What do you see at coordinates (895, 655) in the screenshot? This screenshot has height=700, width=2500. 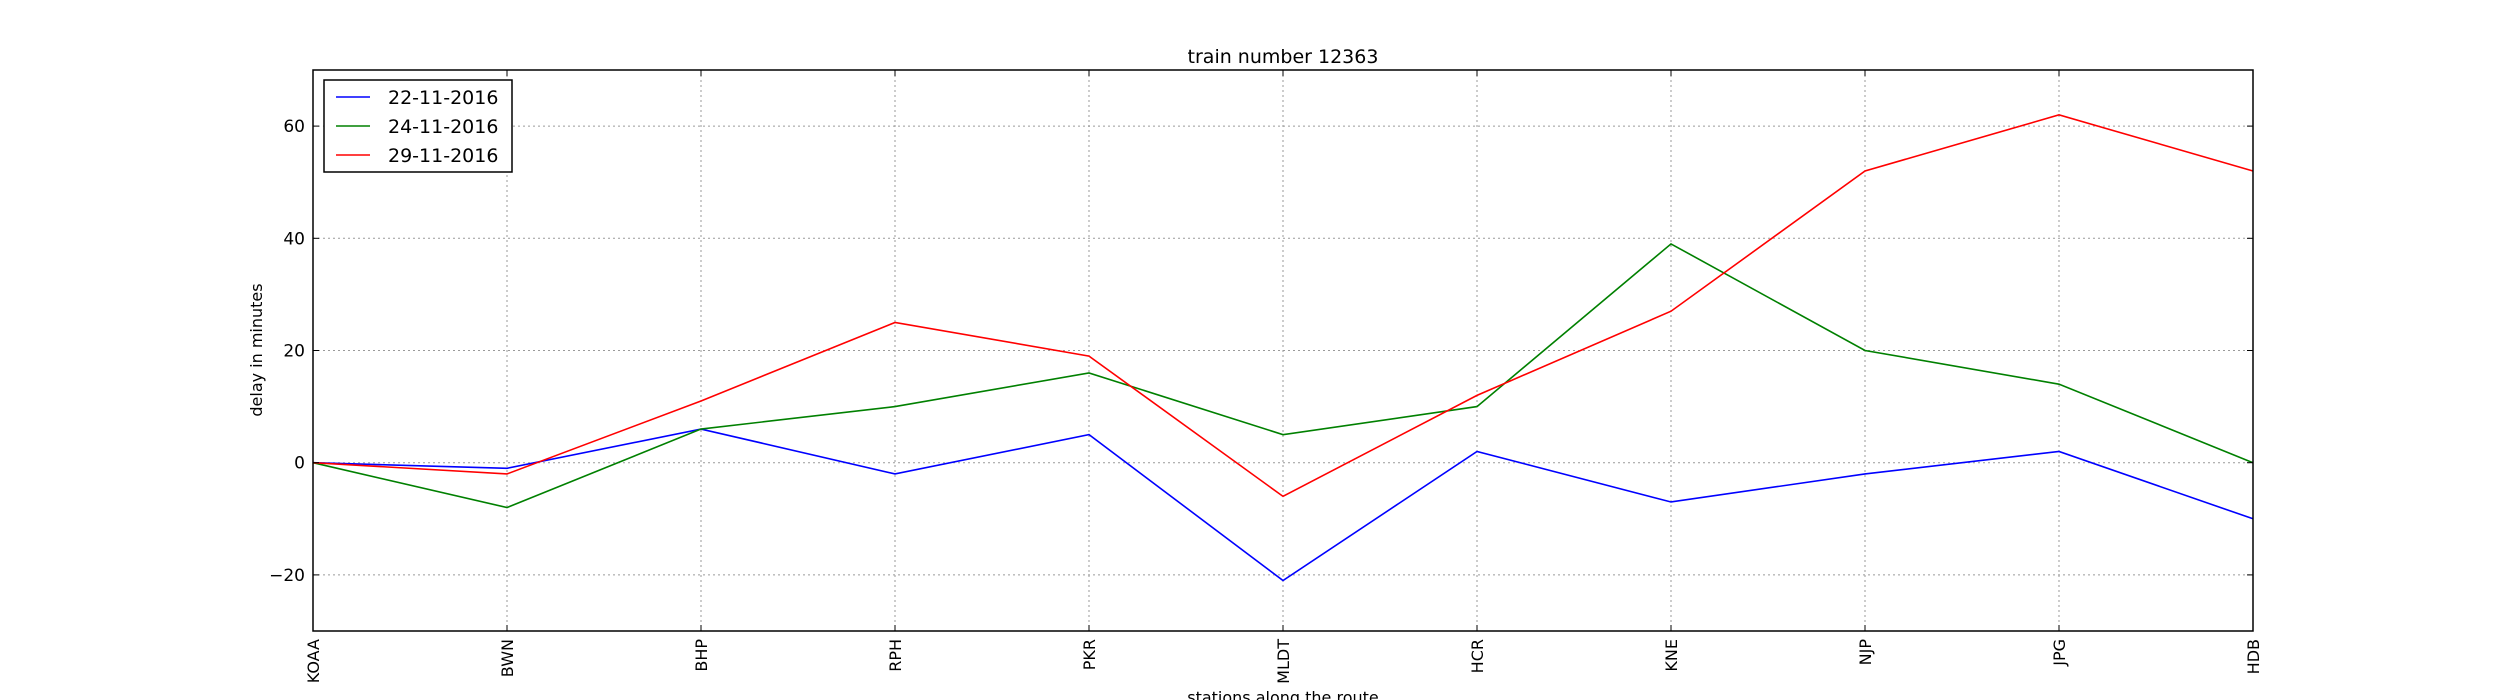 I see `x-tick-label: RPH` at bounding box center [895, 655].